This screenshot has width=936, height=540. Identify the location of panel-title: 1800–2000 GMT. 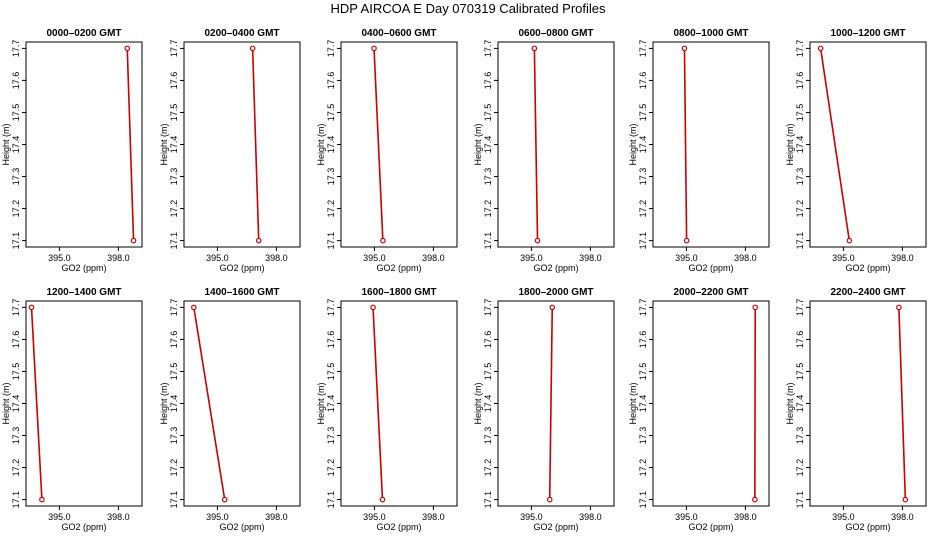
(555, 292).